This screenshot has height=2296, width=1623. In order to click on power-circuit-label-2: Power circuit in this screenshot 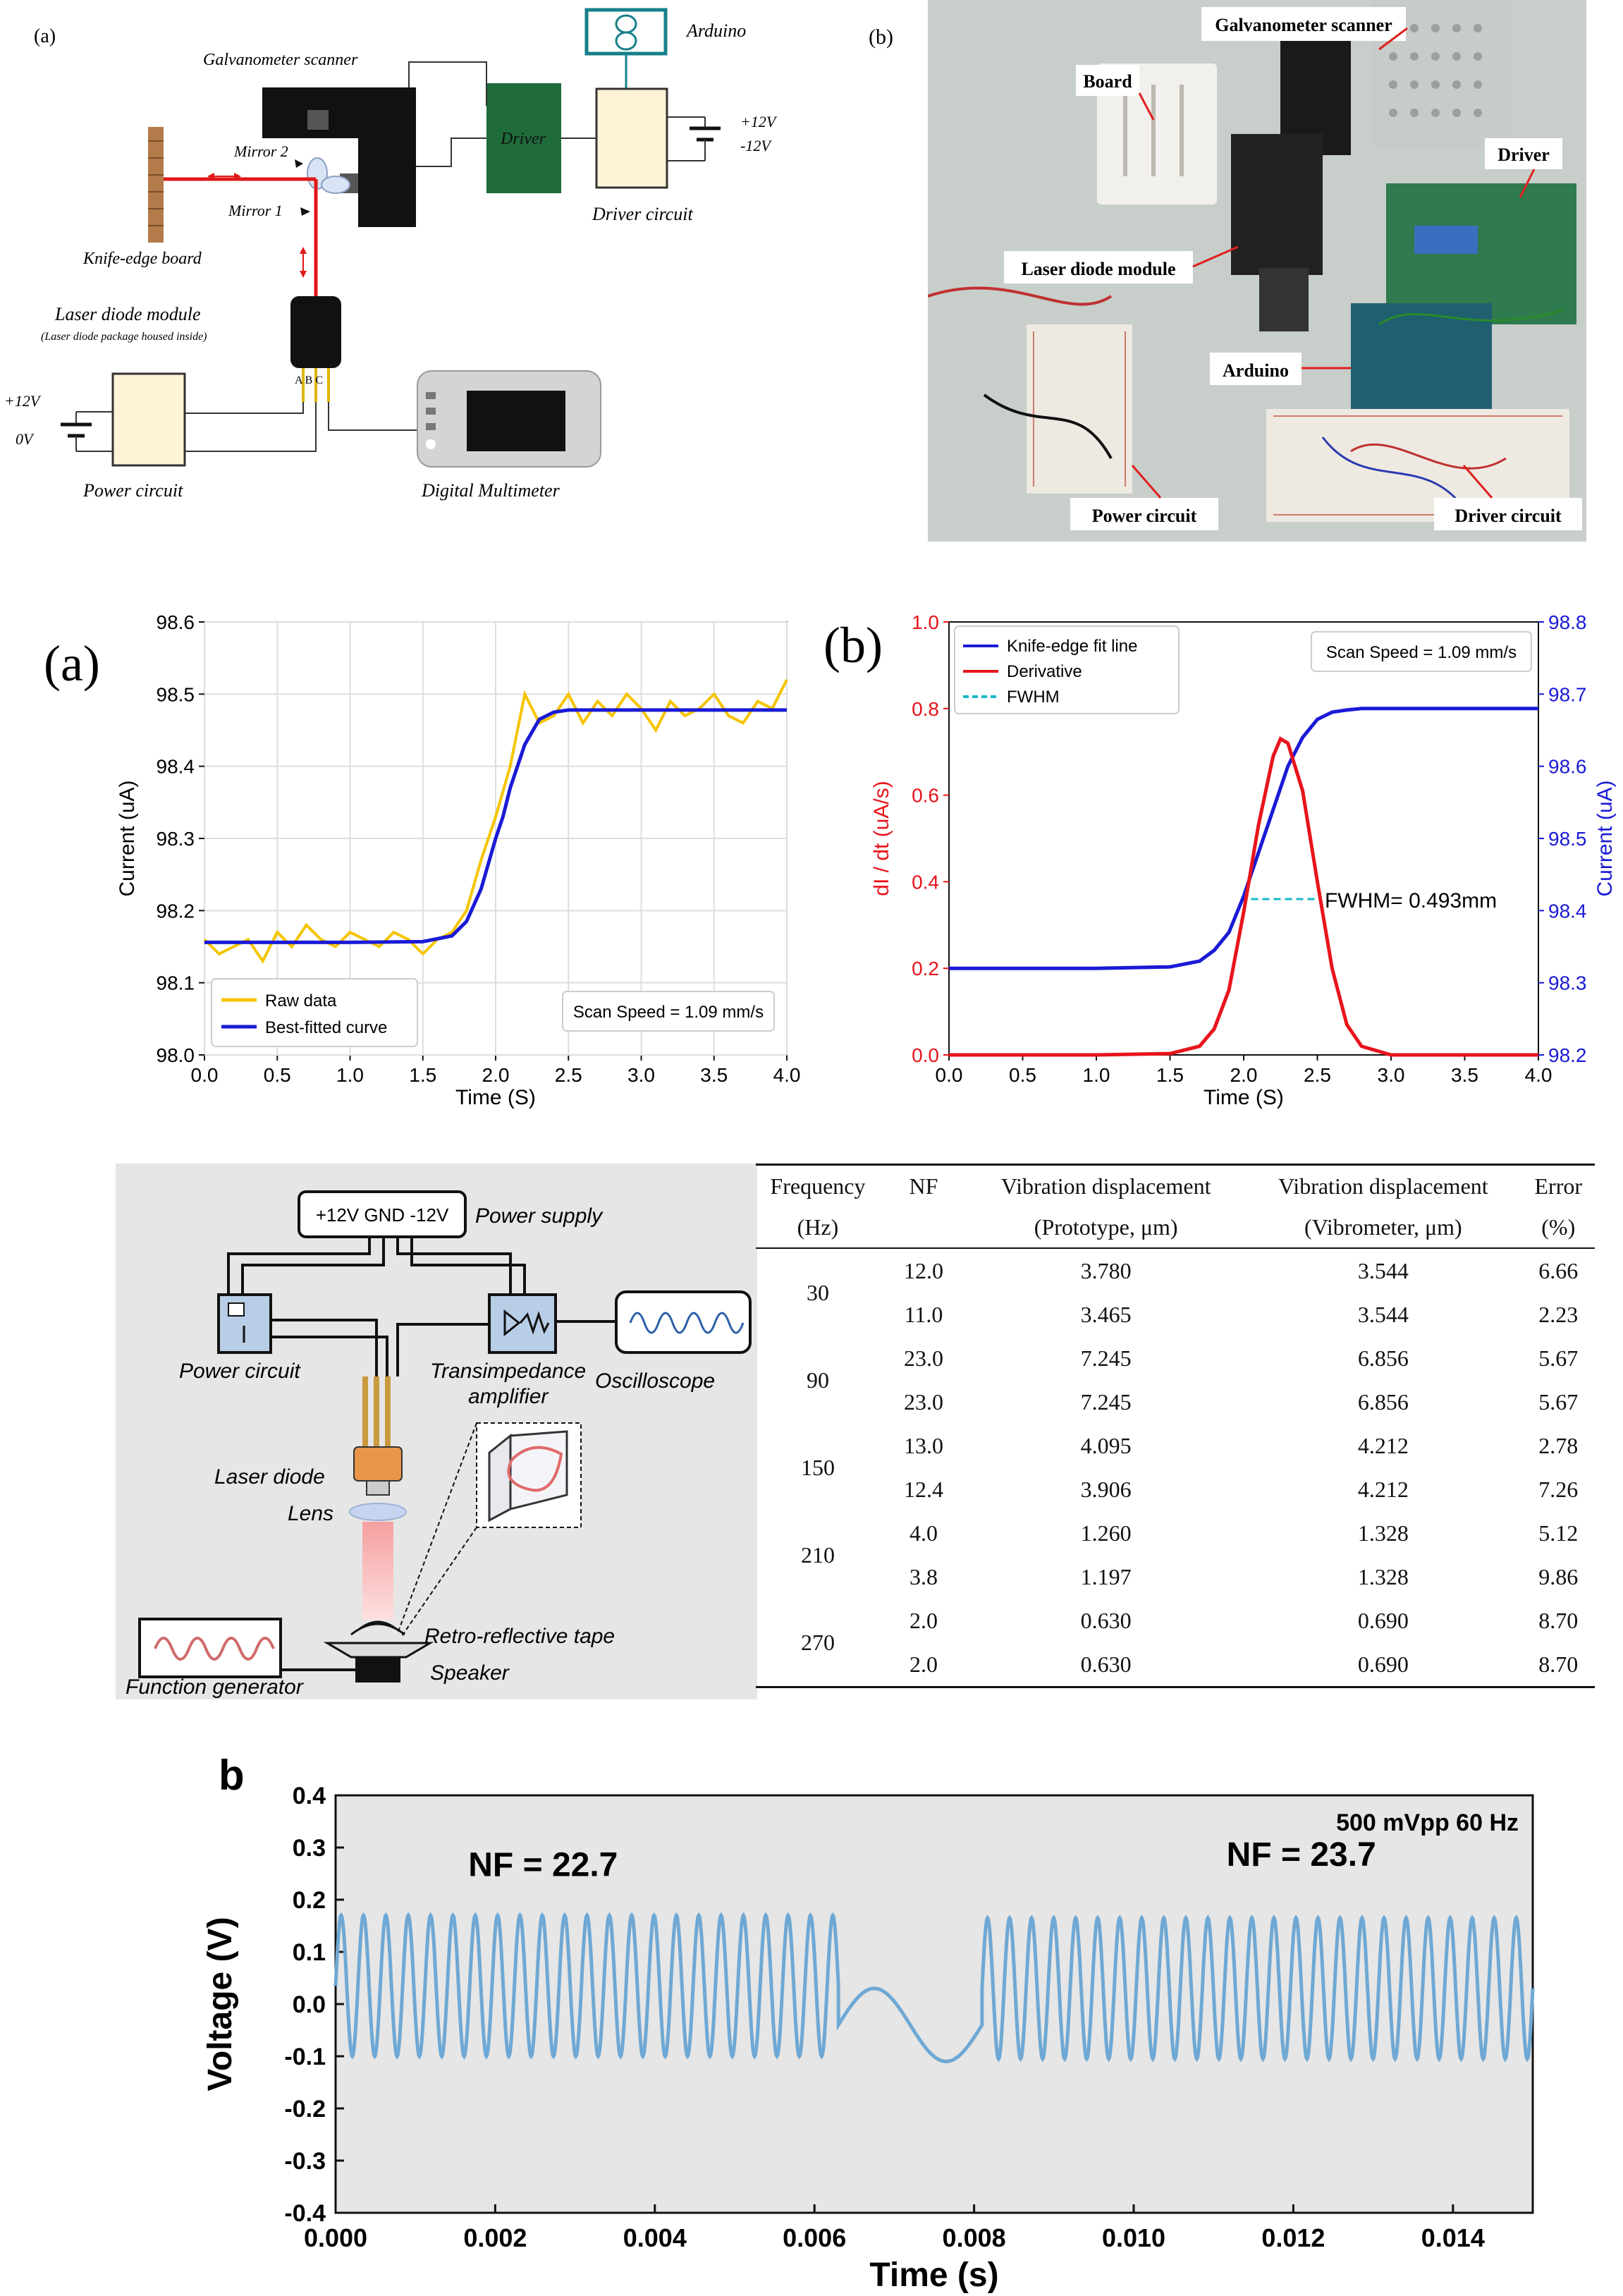, I will do `click(240, 1371)`.